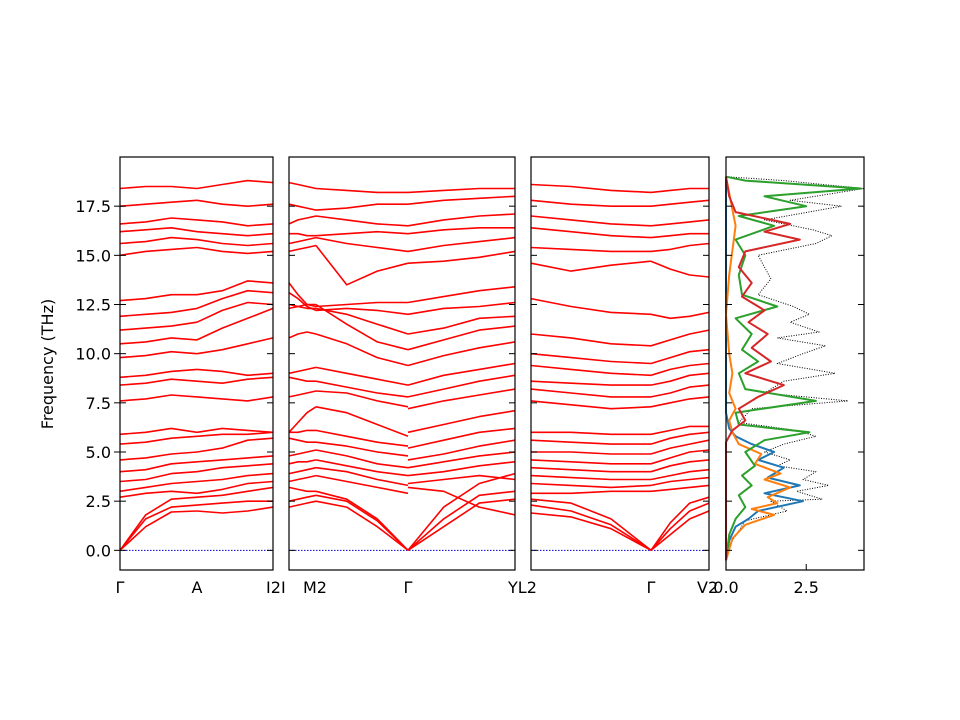 This screenshot has width=960, height=720. I want to click on y-tick-label: 10.0, so click(93, 354).